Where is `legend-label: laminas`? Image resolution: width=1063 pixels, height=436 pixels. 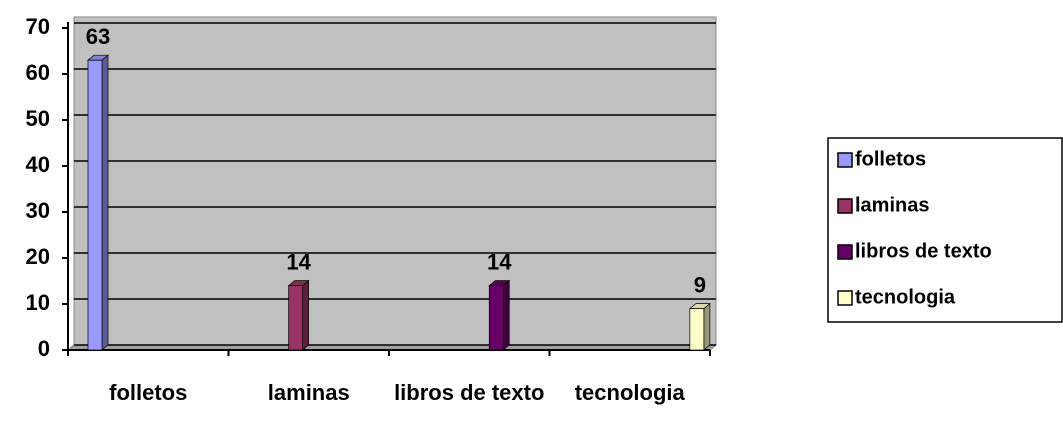
legend-label: laminas is located at coordinates (892, 205).